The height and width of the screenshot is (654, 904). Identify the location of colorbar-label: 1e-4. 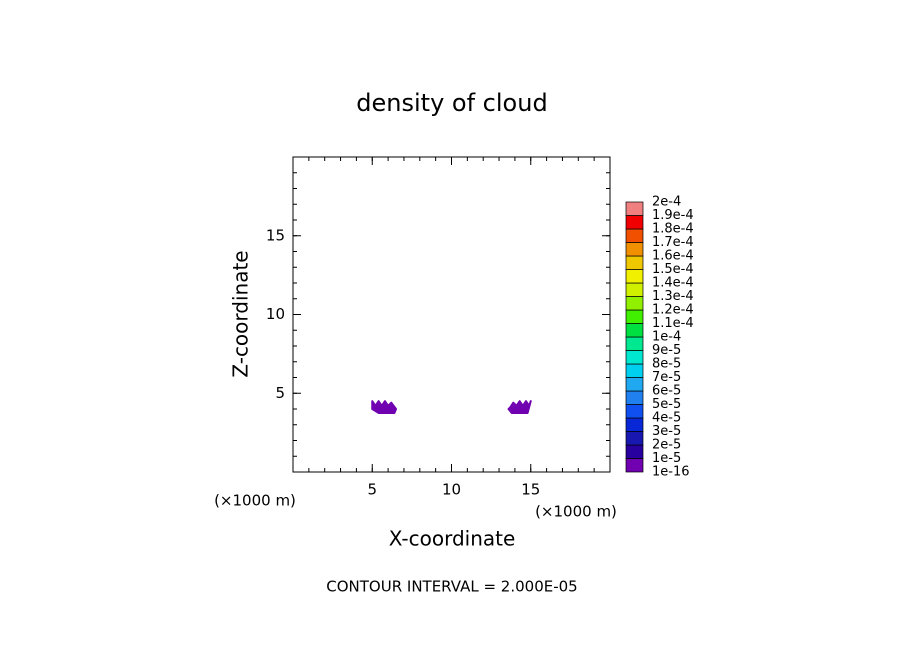
(666, 337).